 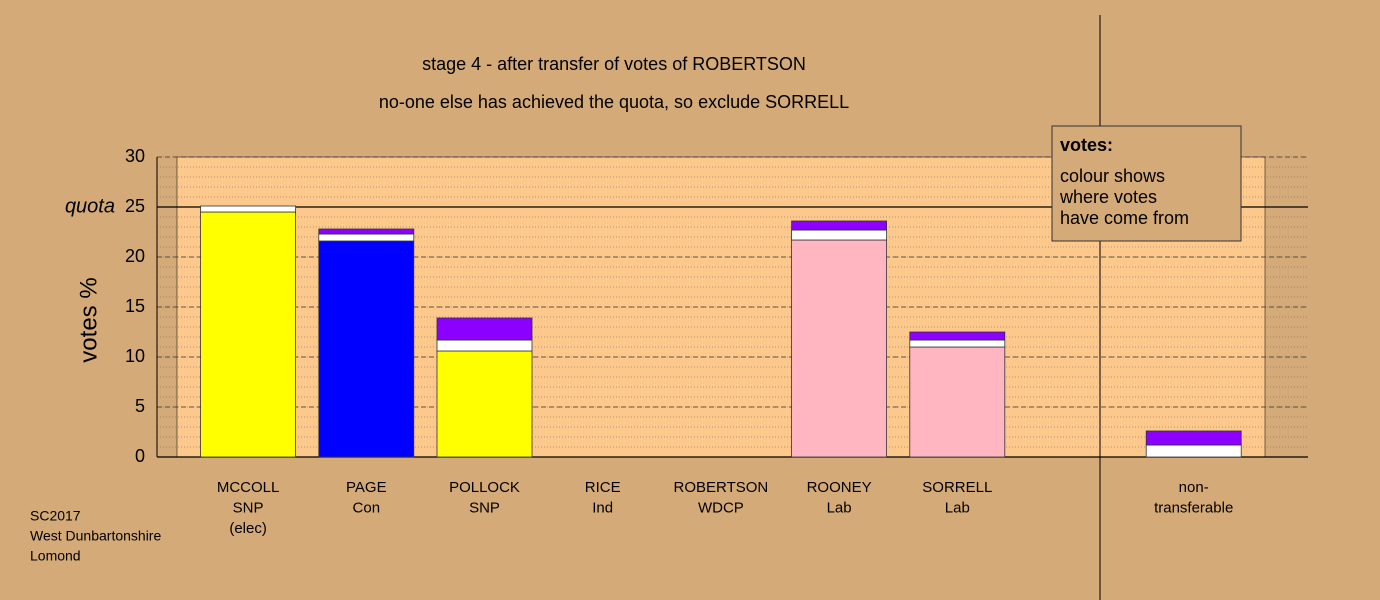 What do you see at coordinates (1193, 507) in the screenshot?
I see `x-tick-label: transferable` at bounding box center [1193, 507].